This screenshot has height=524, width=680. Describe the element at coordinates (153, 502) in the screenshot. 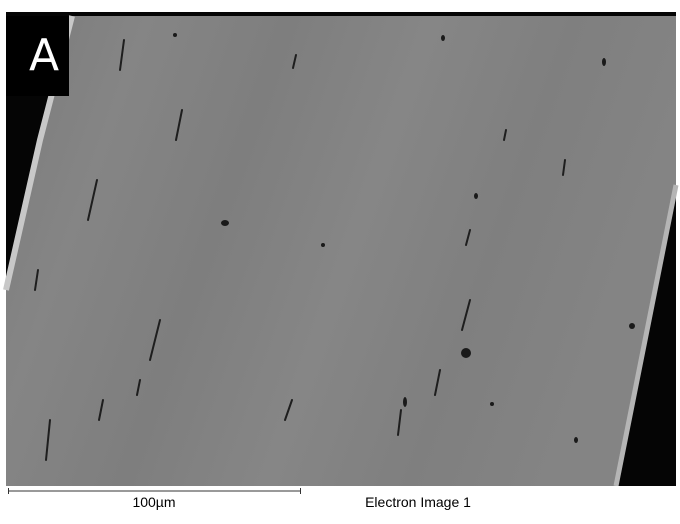

I see `scale-bar-label: 100µm` at that location.